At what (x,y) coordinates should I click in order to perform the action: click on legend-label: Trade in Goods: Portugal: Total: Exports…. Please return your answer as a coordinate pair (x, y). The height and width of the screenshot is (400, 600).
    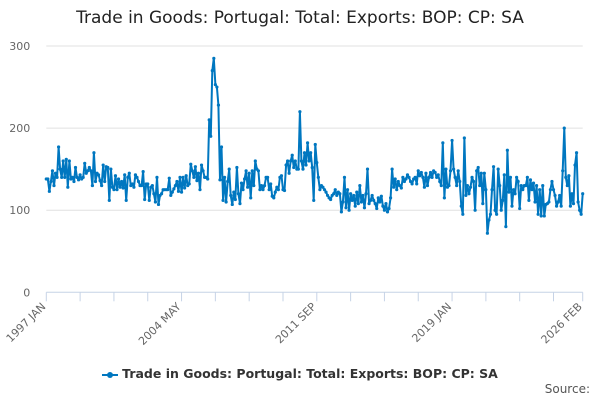
    Looking at the image, I should click on (310, 373).